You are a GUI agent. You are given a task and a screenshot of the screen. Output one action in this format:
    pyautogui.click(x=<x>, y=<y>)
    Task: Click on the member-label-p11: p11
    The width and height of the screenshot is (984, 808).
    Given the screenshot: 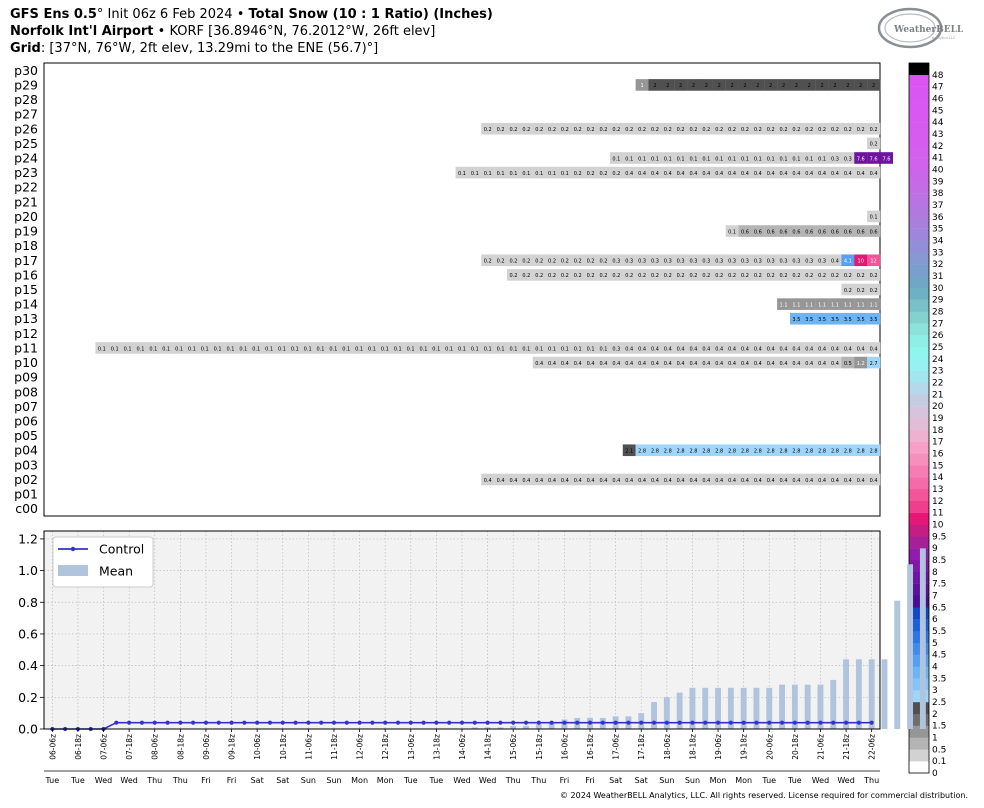 What is the action you would take?
    pyautogui.click(x=26, y=347)
    